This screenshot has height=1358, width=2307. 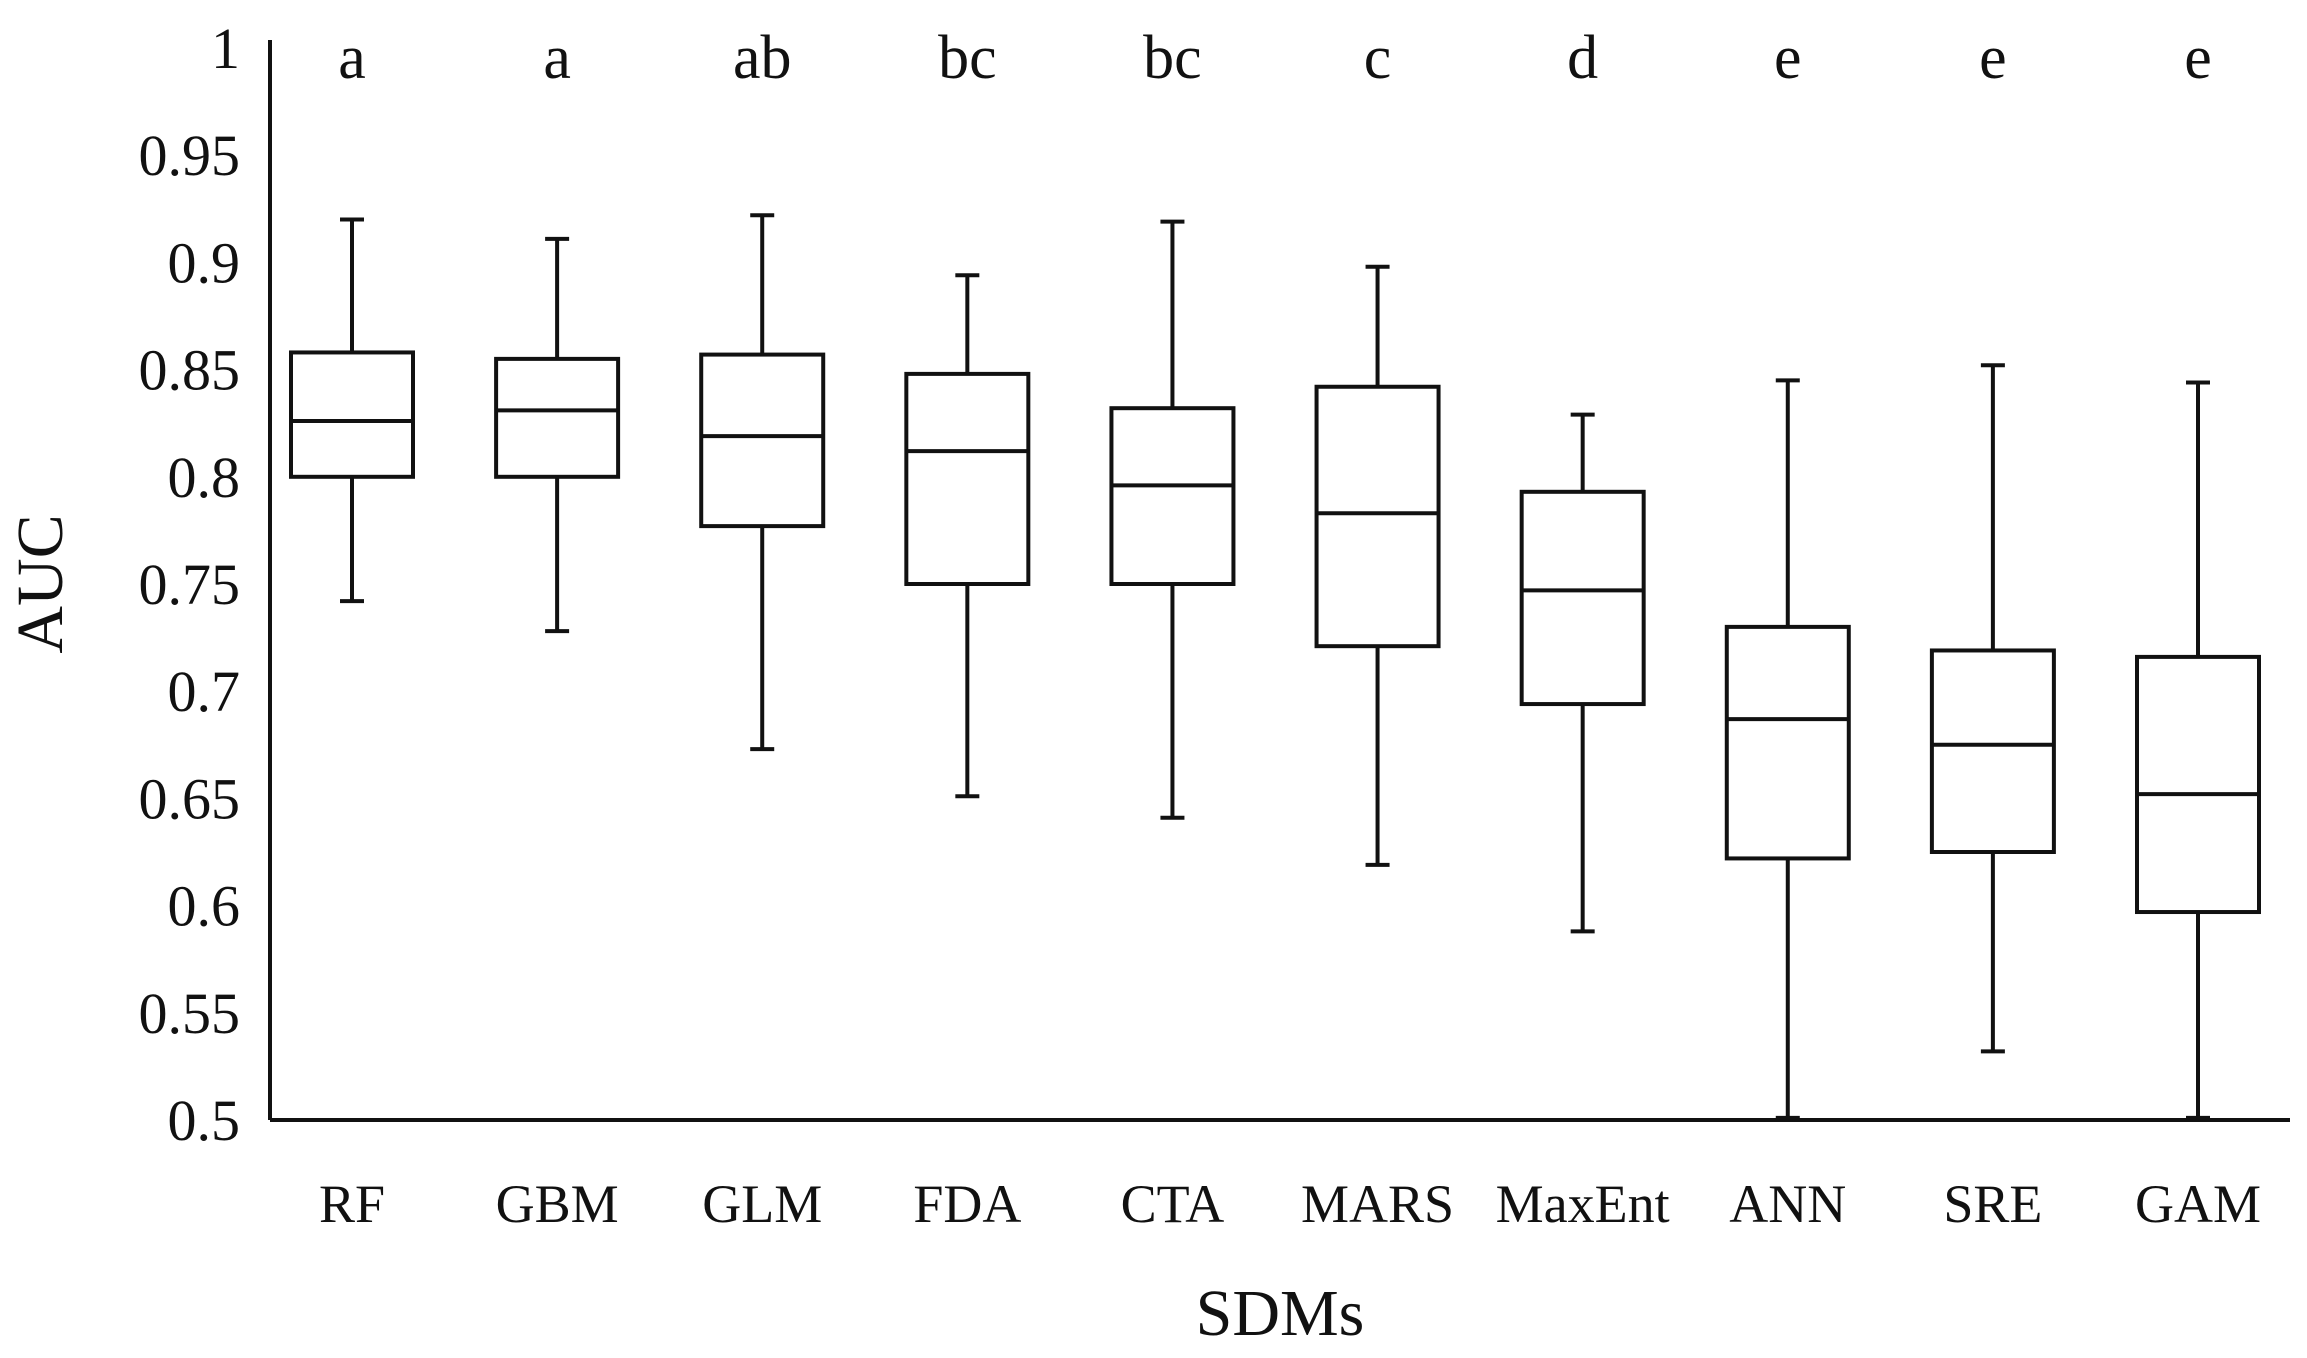 I want to click on box-mars, so click(x=1377, y=565).